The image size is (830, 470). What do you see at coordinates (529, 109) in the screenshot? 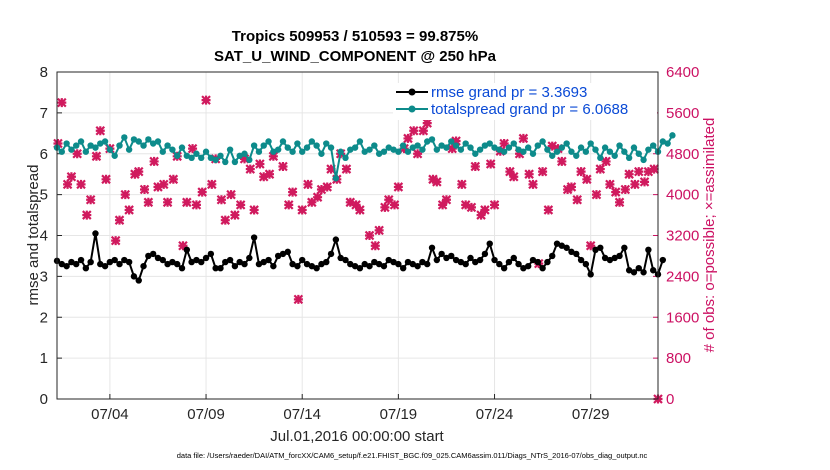
I see `legend-spread-label: totalspread grand pr = 6.0688` at bounding box center [529, 109].